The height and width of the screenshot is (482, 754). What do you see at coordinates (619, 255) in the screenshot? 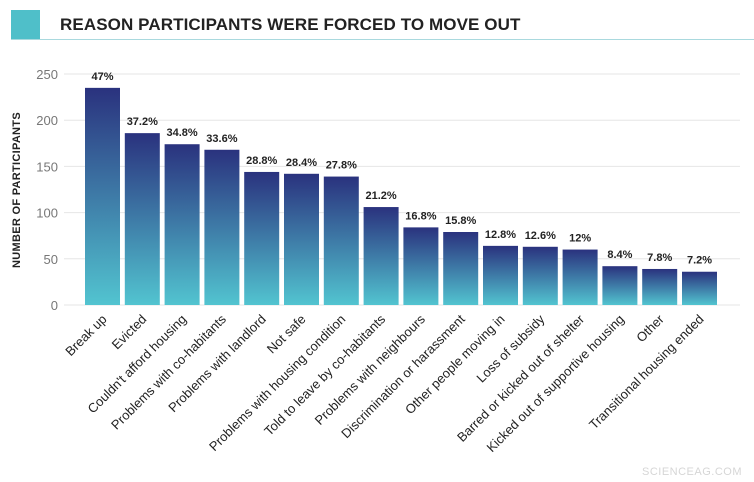
I see `data-label: 8.4%` at bounding box center [619, 255].